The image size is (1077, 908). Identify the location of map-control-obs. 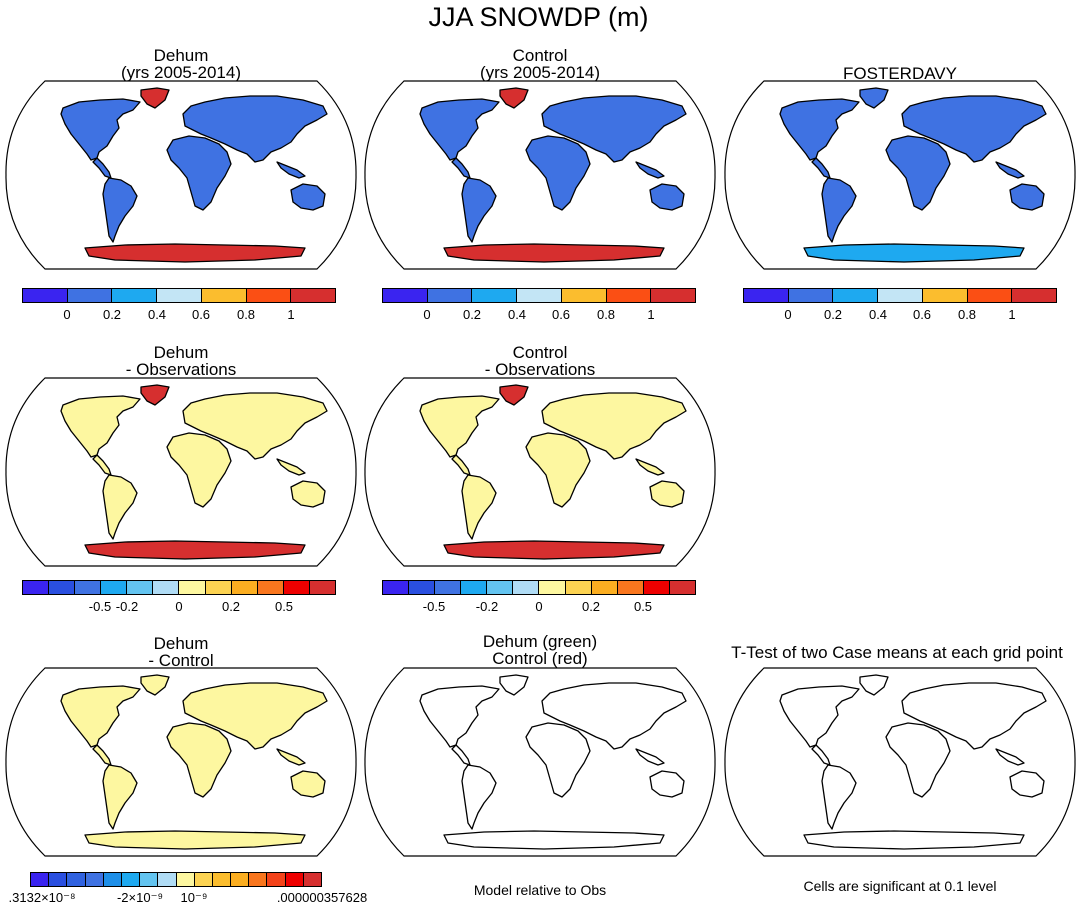
(540, 472).